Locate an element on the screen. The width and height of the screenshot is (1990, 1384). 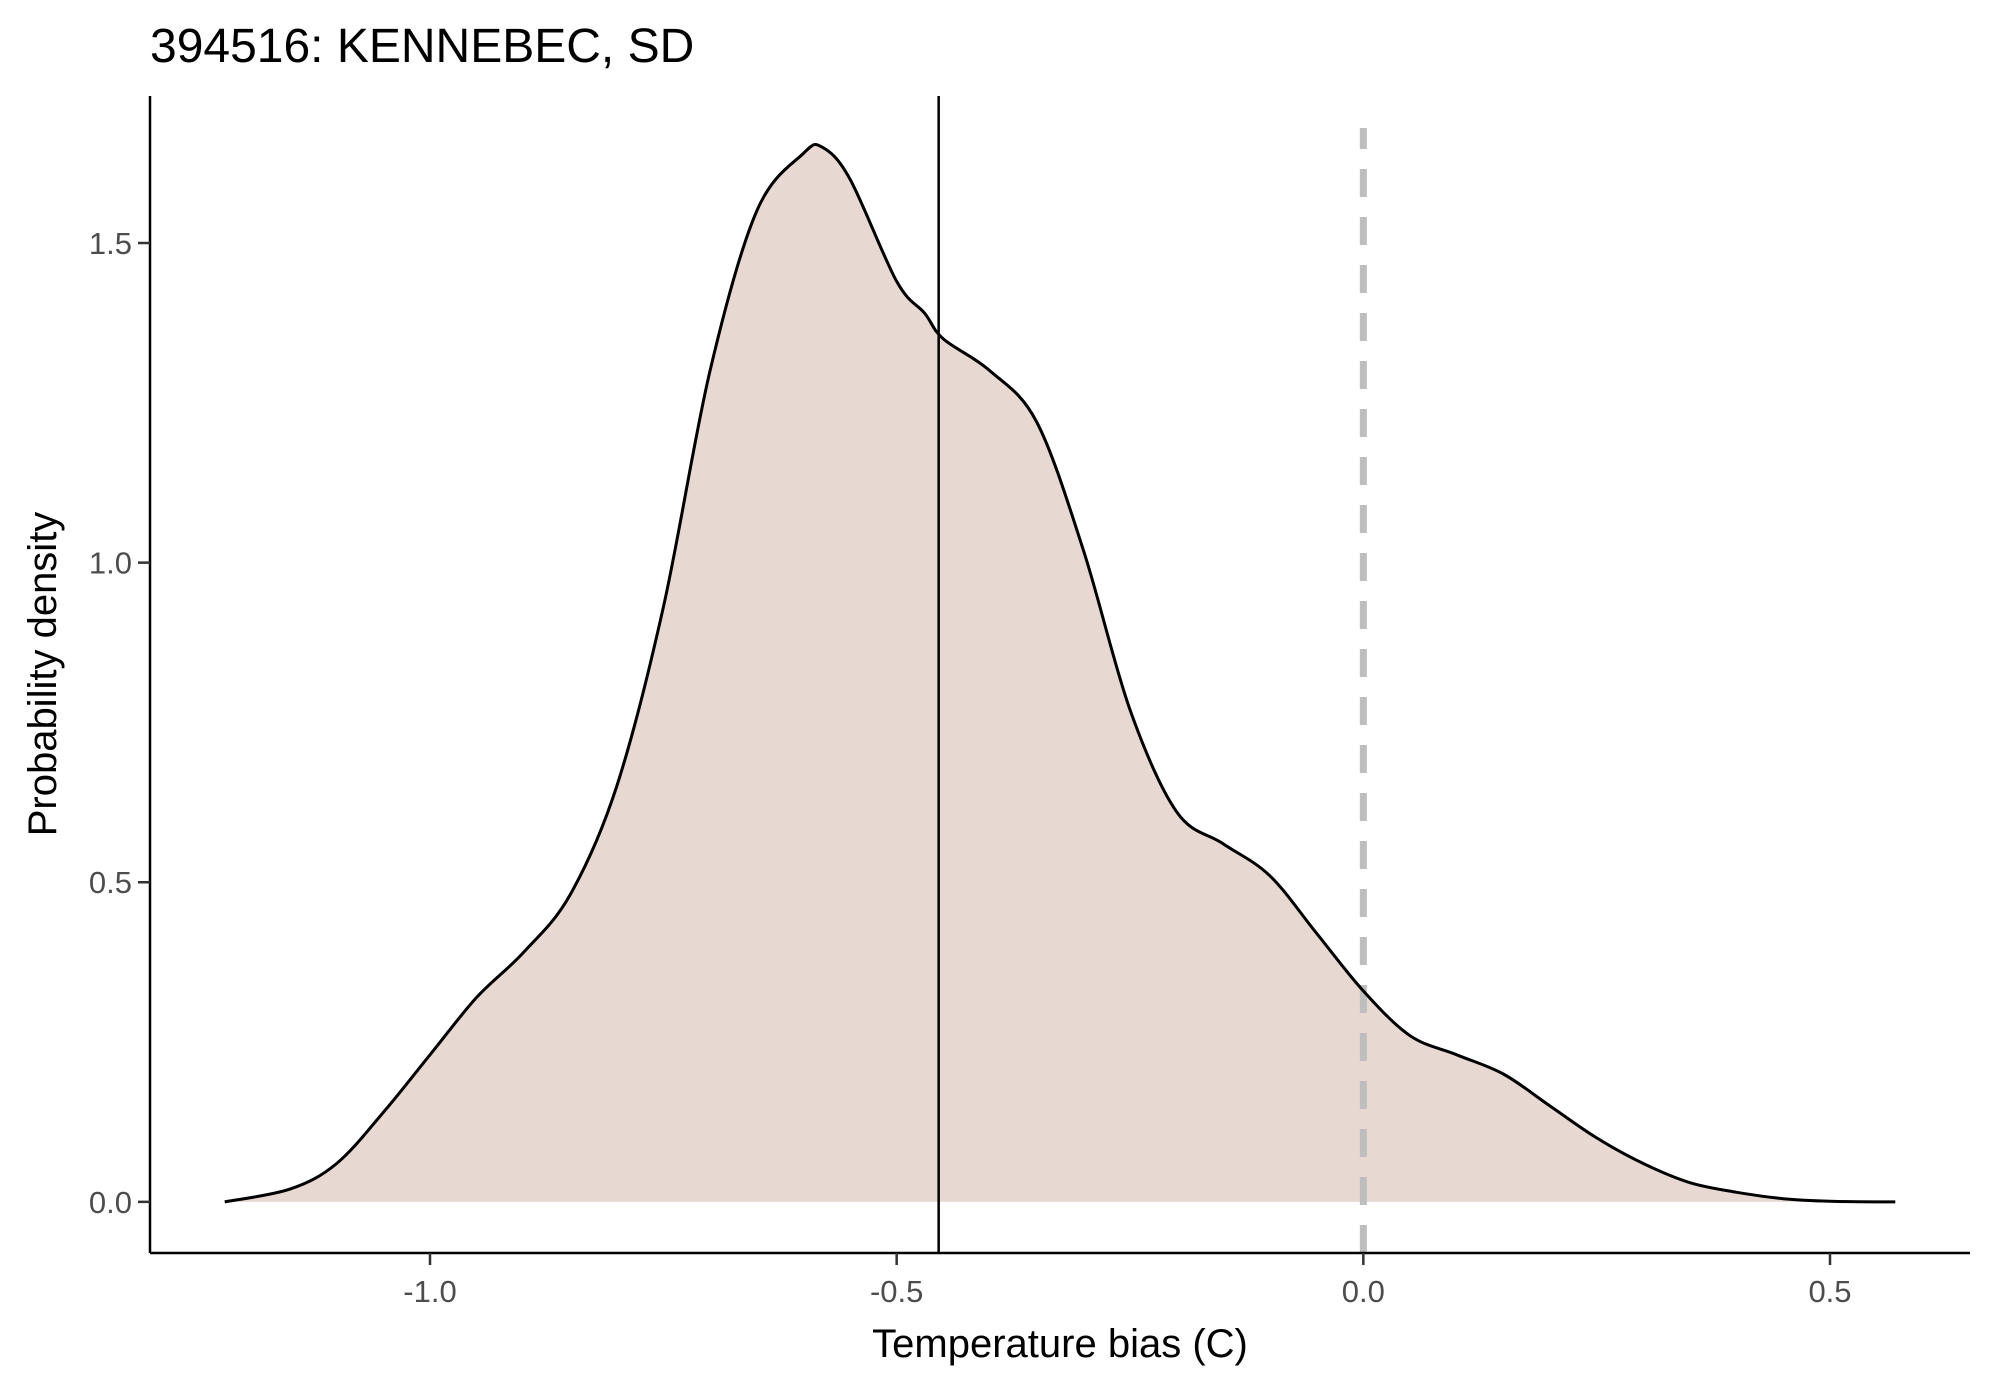
y-axis: 0.0 0.5 1.0 1.5 is located at coordinates (120, 674).